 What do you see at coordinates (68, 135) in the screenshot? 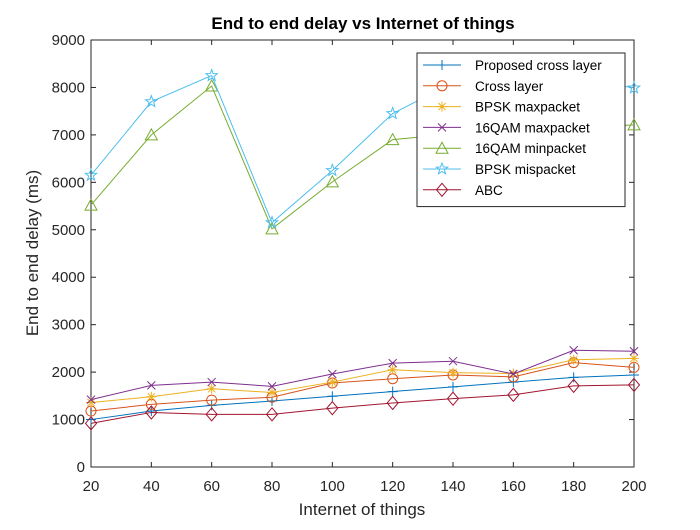
I see `y-tick-label: 7000` at bounding box center [68, 135].